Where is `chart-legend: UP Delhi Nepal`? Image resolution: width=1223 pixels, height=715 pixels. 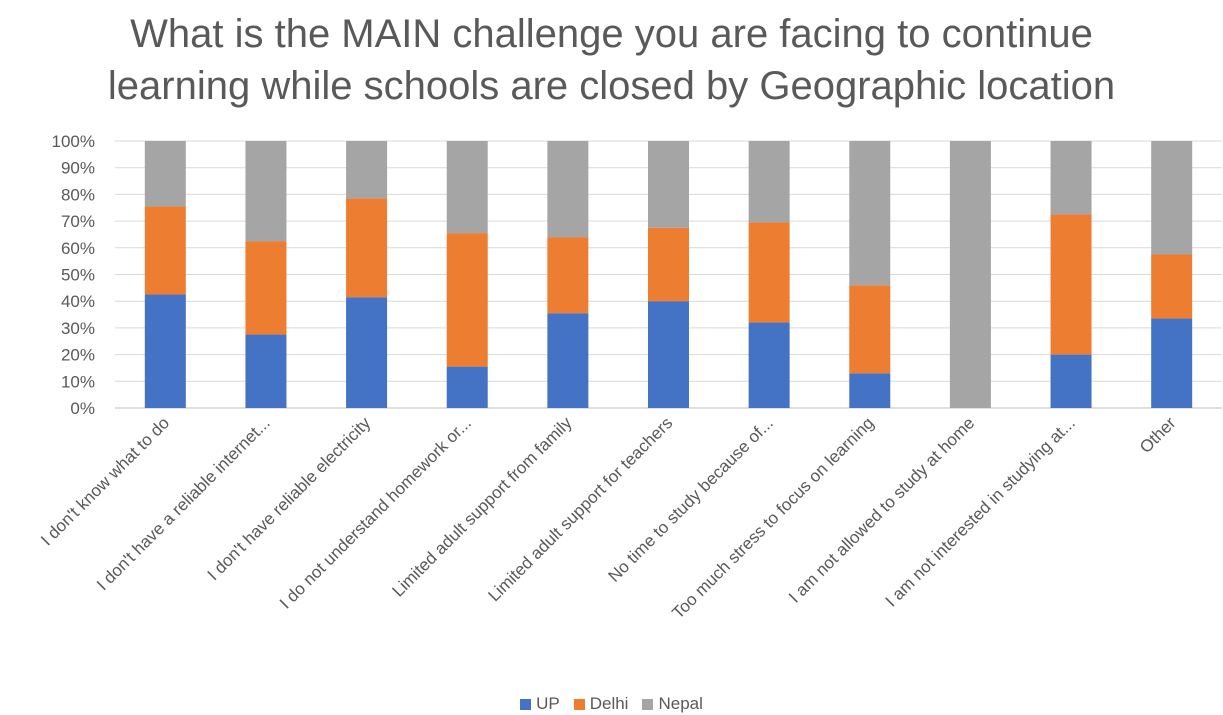 chart-legend: UP Delhi Nepal is located at coordinates (611, 704).